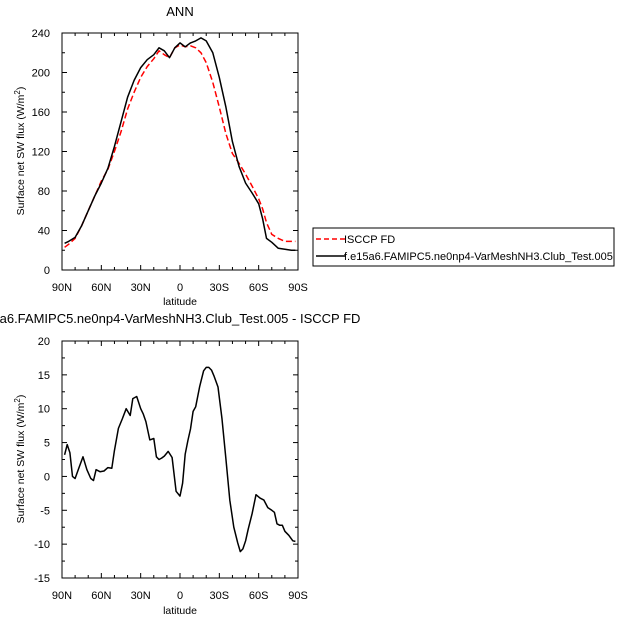 The width and height of the screenshot is (627, 625). What do you see at coordinates (220, 596) in the screenshot?
I see `bottom-x-tick-label: 30S` at bounding box center [220, 596].